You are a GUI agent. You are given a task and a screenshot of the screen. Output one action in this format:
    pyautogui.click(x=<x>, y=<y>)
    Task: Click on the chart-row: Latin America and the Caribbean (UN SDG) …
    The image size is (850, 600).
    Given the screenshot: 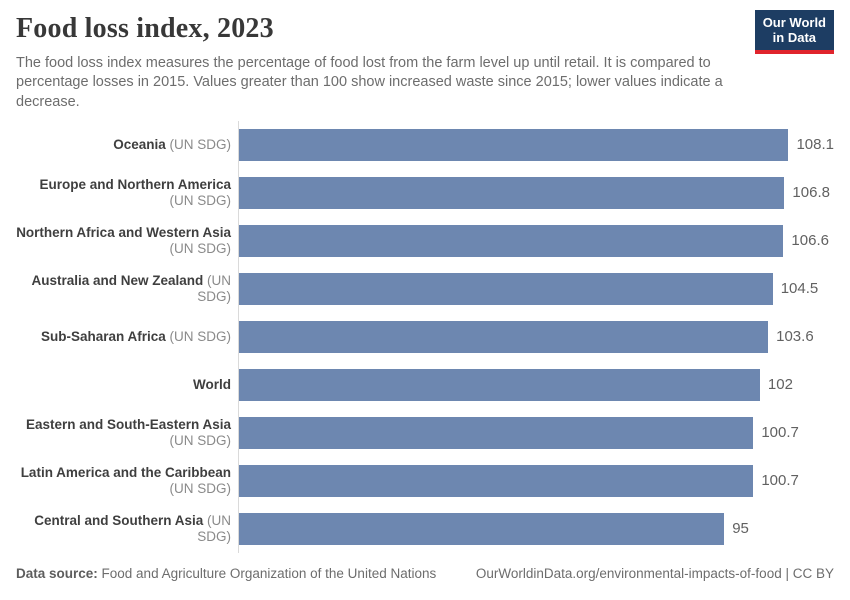 What is the action you would take?
    pyautogui.click(x=425, y=481)
    